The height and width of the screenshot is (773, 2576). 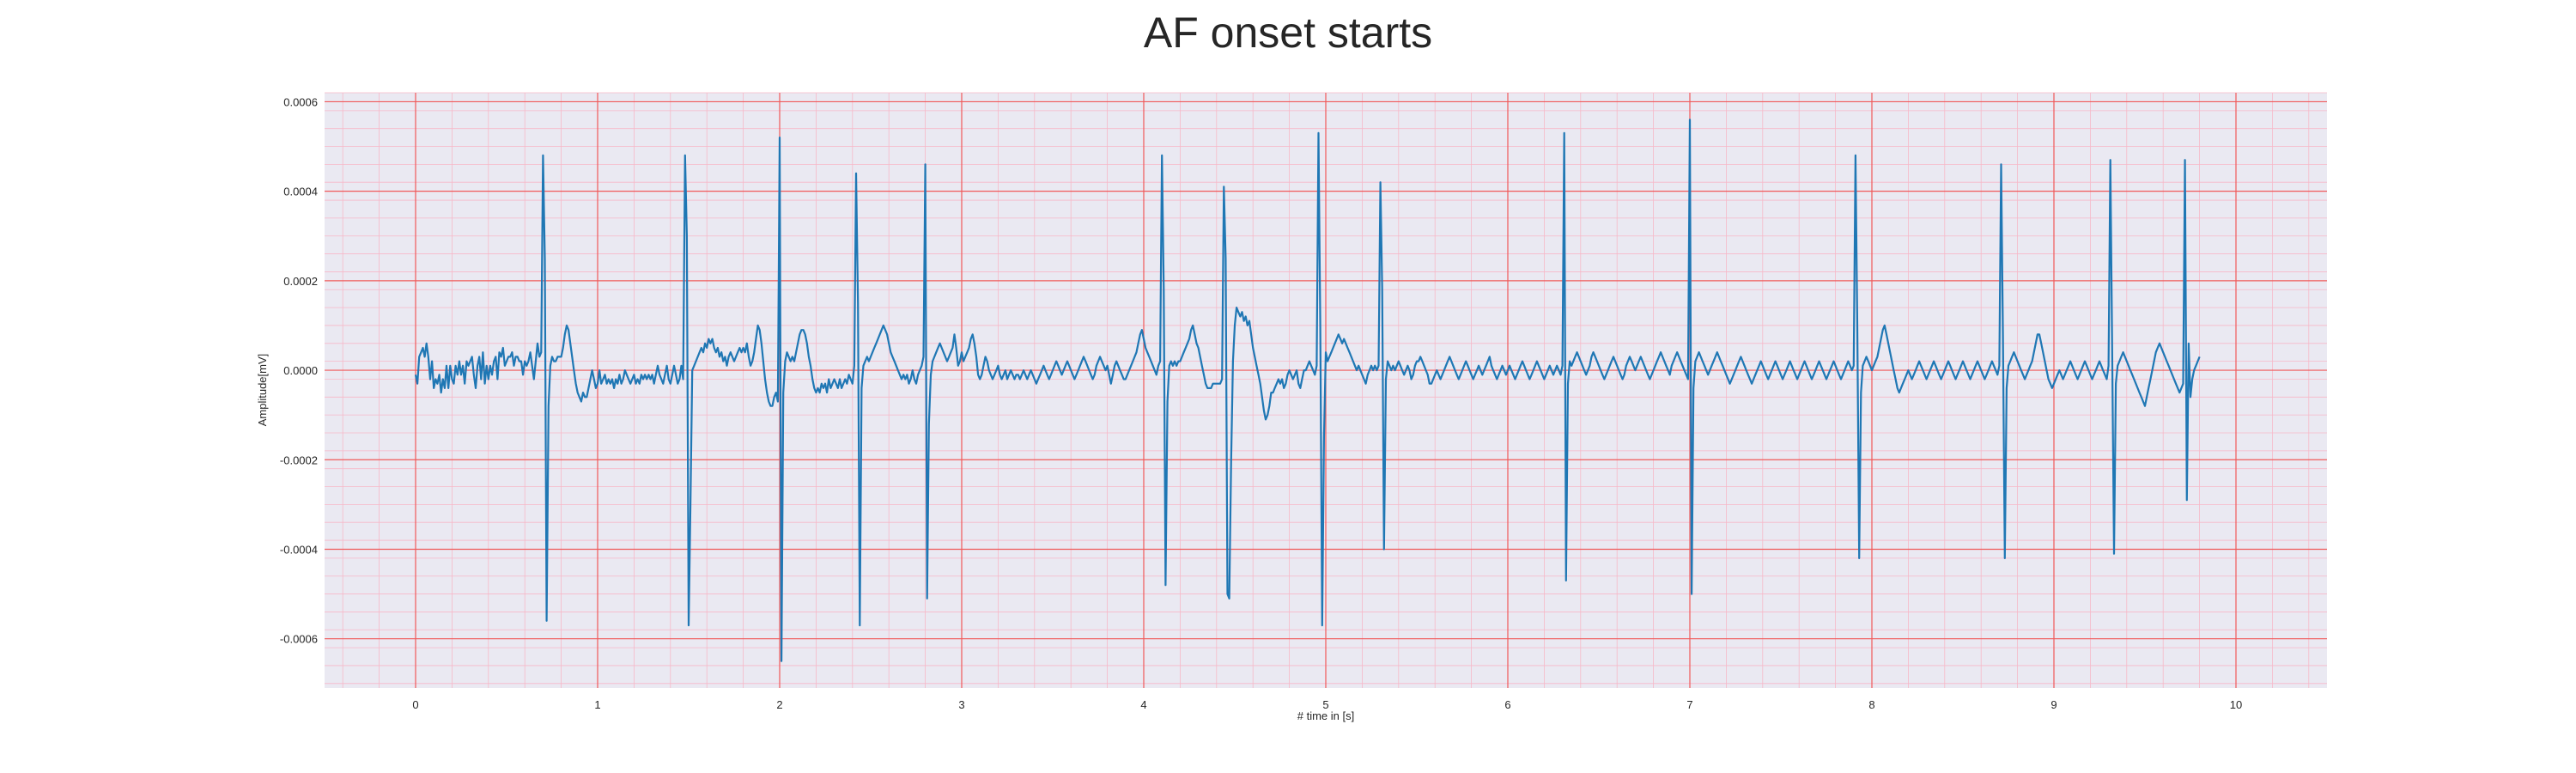 I want to click on y-tick-label: 0.0004, so click(x=301, y=192).